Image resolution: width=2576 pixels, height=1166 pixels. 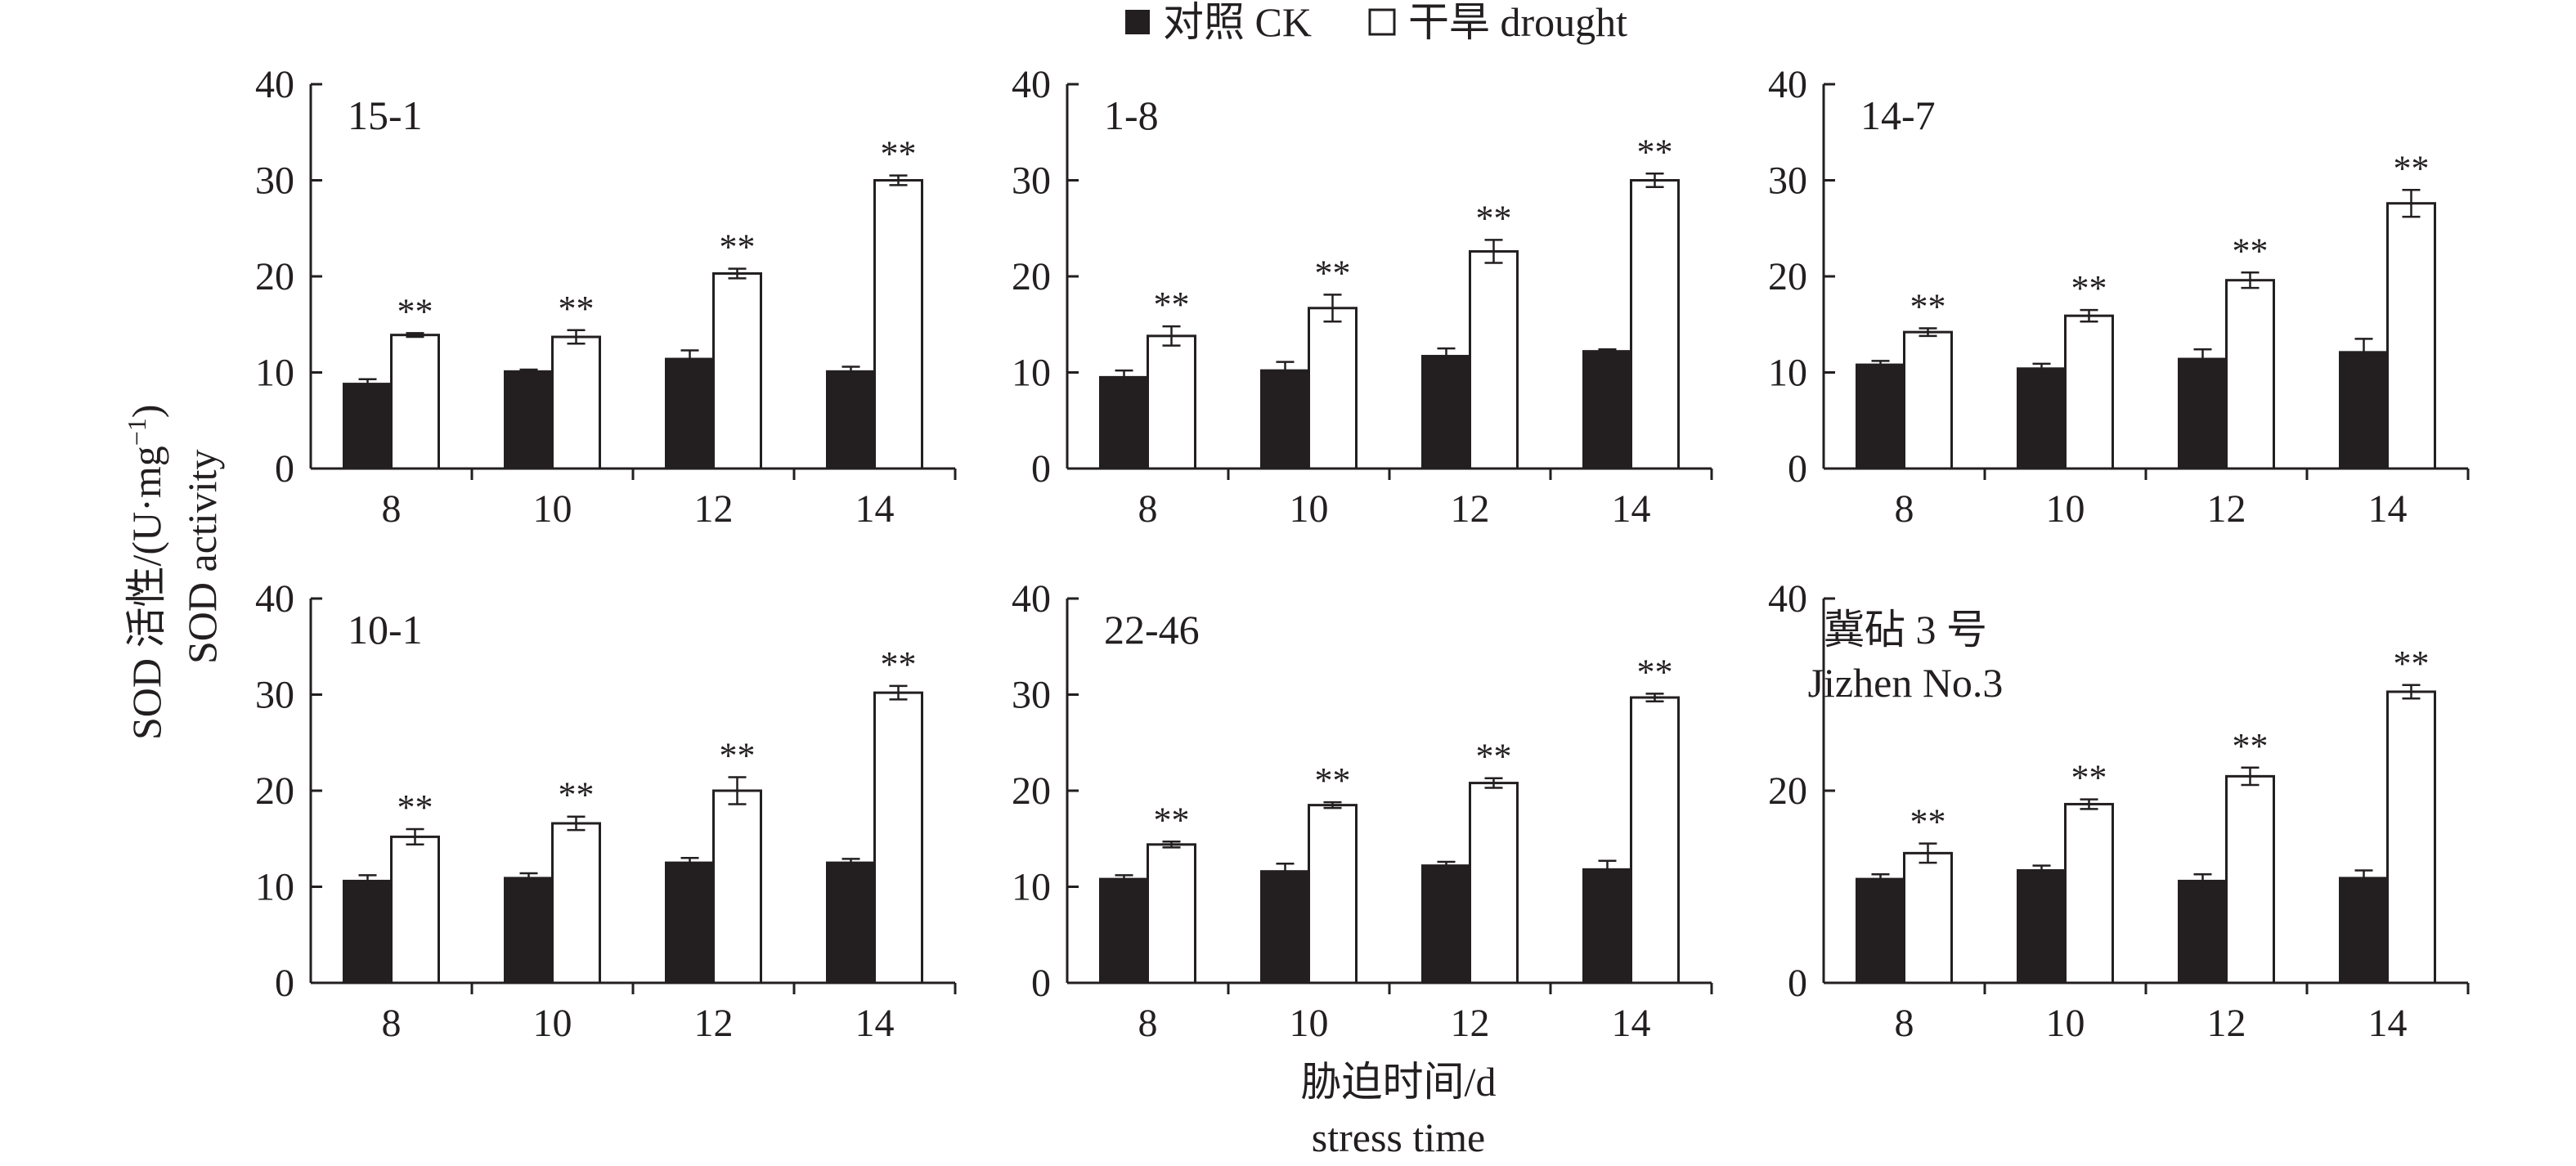 What do you see at coordinates (2119, 297) in the screenshot?
I see `panel-3: 0 10 20 30 40 8 ** 10 ** 12 ** 14 ** 14-7` at bounding box center [2119, 297].